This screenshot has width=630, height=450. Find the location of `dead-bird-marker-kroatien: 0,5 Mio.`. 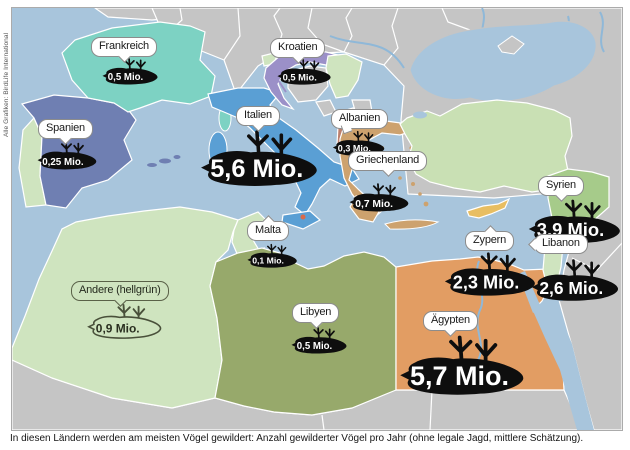

dead-bird-marker-kroatien: 0,5 Mio. is located at coordinates (304, 72).